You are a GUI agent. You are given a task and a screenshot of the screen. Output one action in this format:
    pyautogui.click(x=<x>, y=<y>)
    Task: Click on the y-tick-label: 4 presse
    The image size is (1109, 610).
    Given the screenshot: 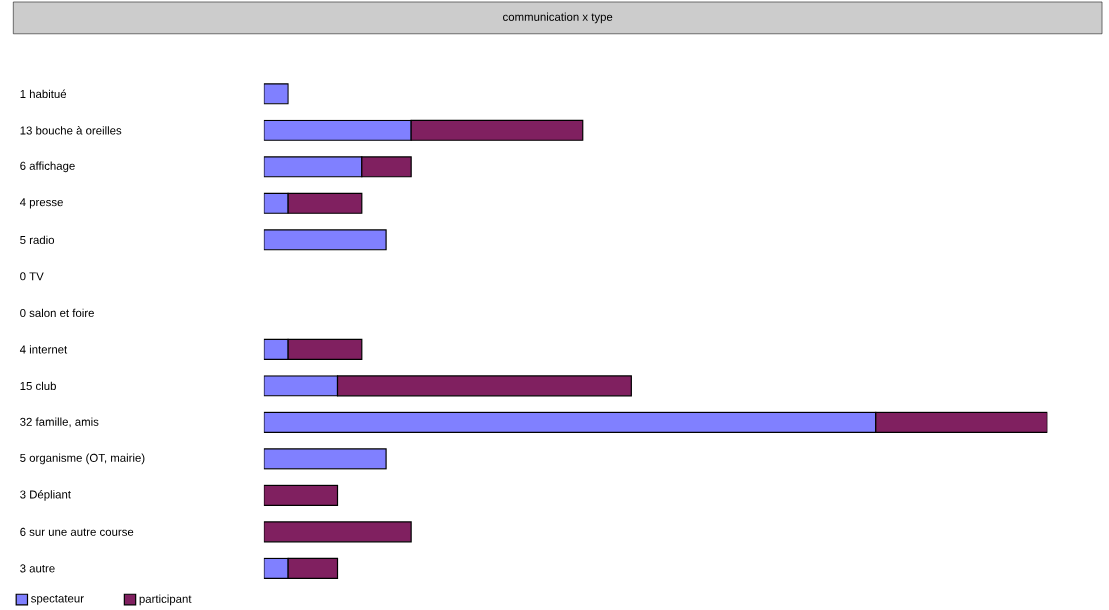 What is the action you would take?
    pyautogui.click(x=41, y=203)
    